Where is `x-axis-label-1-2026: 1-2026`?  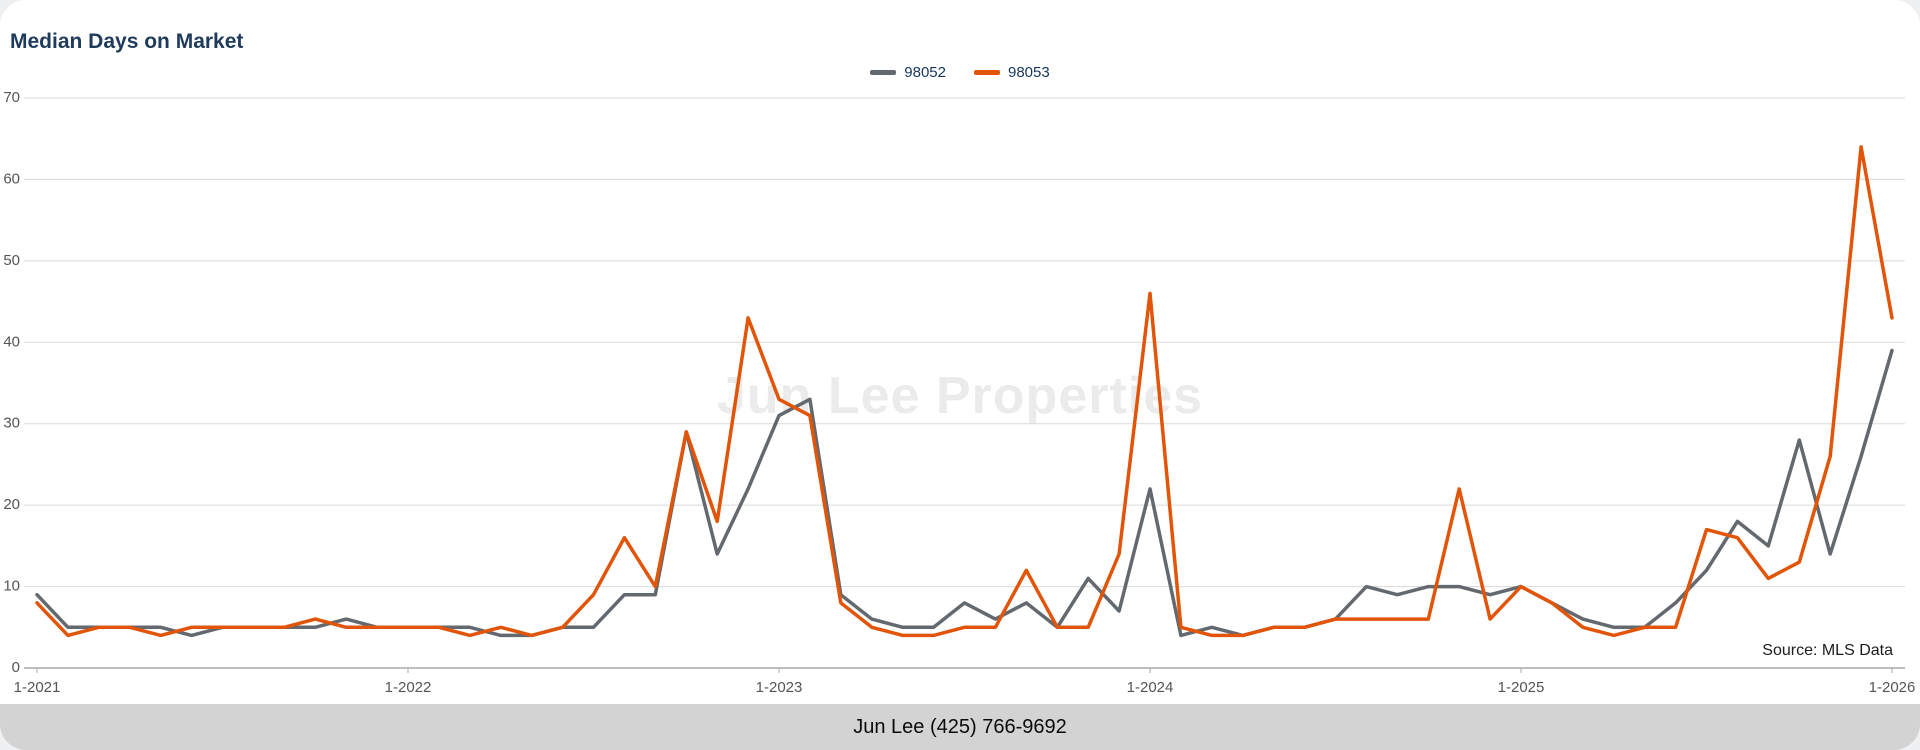
x-axis-label-1-2026: 1-2026 is located at coordinates (1892, 687).